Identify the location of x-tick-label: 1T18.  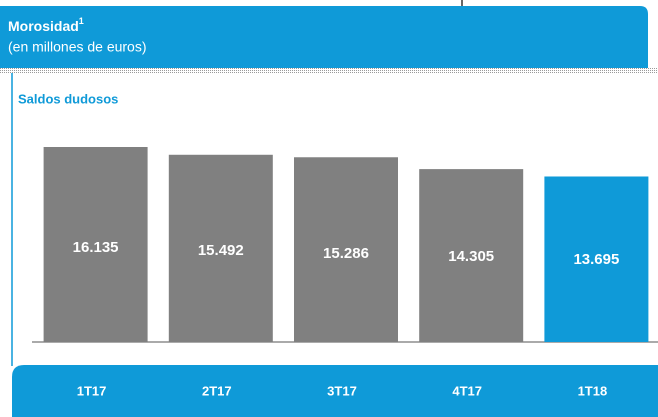
(593, 390).